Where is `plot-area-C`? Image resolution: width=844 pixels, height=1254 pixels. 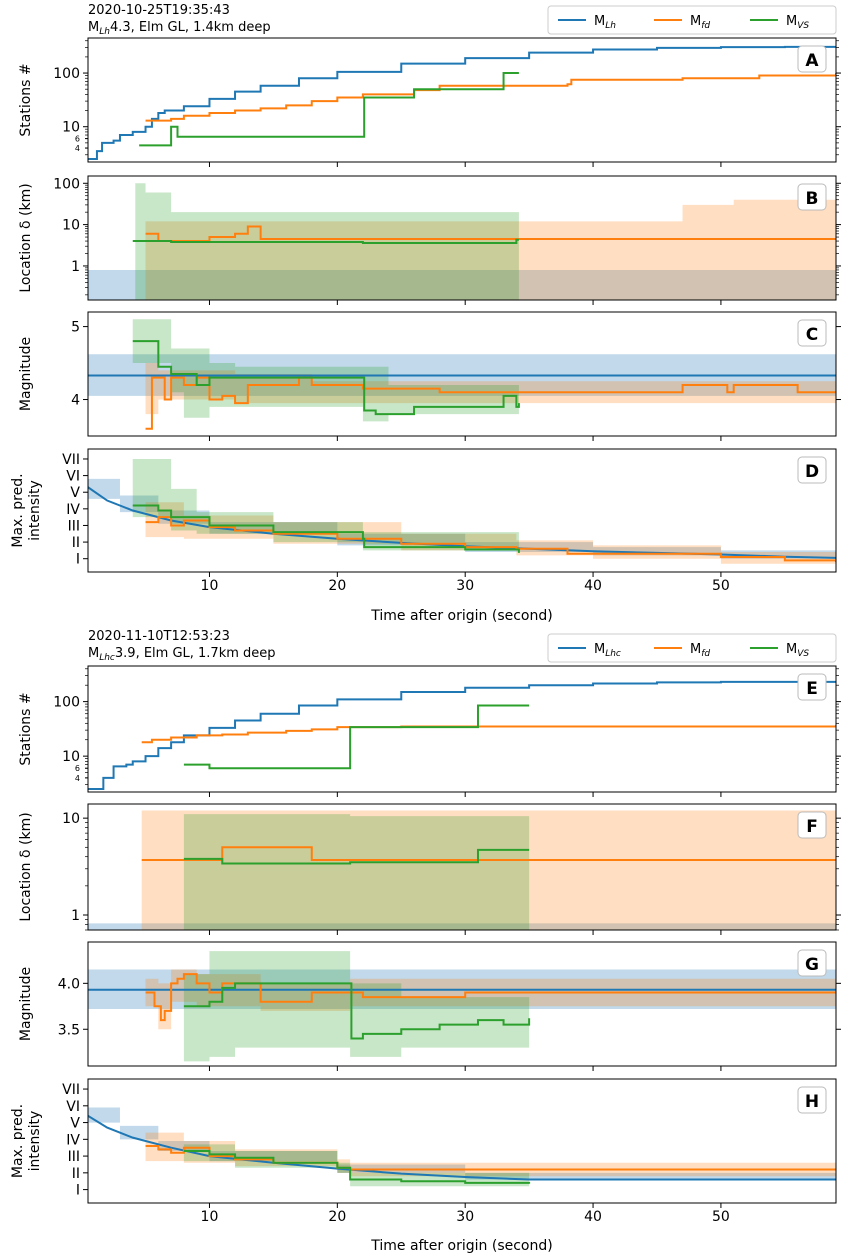 plot-area-C is located at coordinates (462, 374).